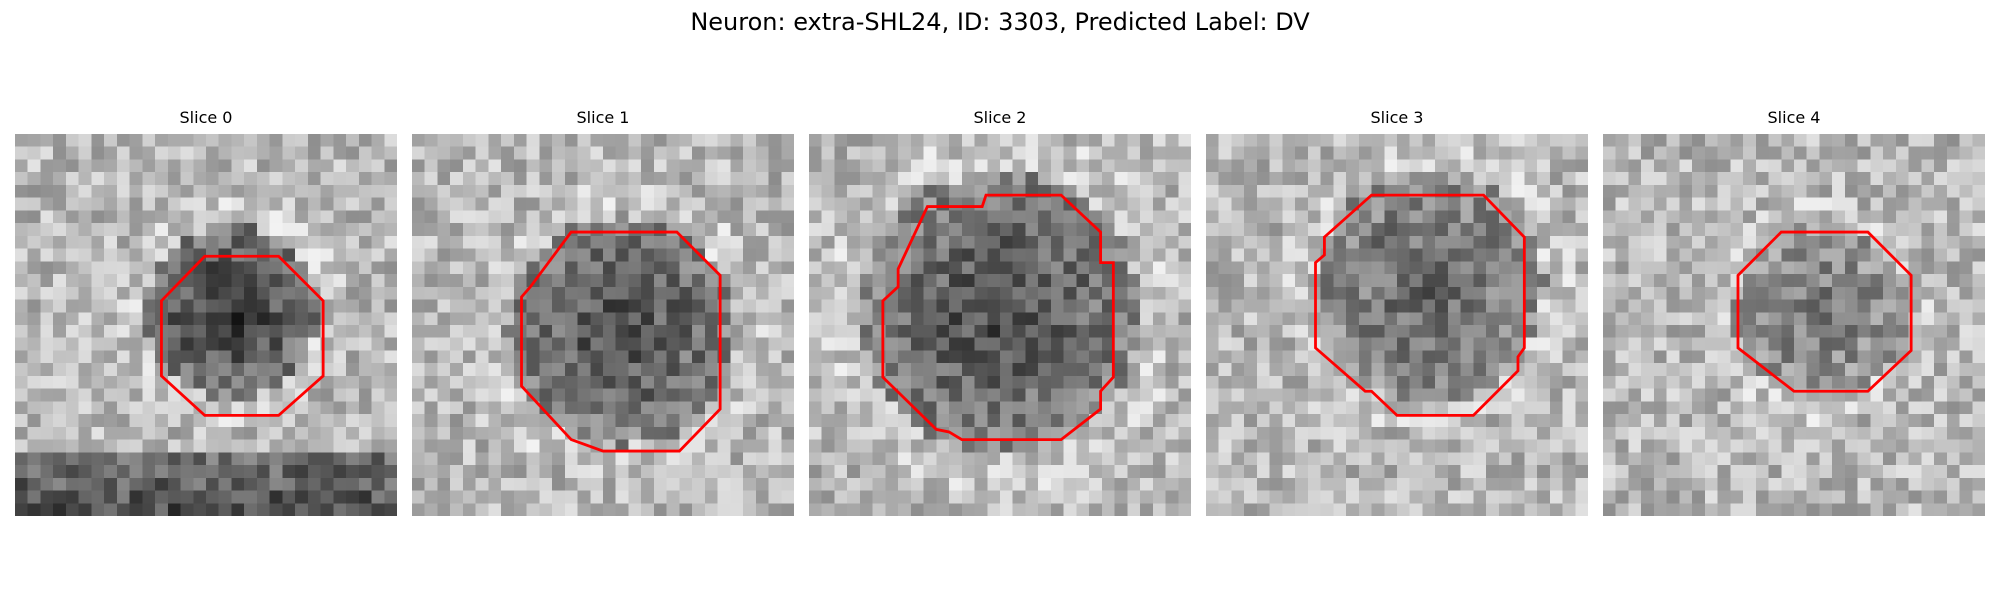 The image size is (2000, 600). What do you see at coordinates (1000, 117) in the screenshot?
I see `slice-title: Slice 2` at bounding box center [1000, 117].